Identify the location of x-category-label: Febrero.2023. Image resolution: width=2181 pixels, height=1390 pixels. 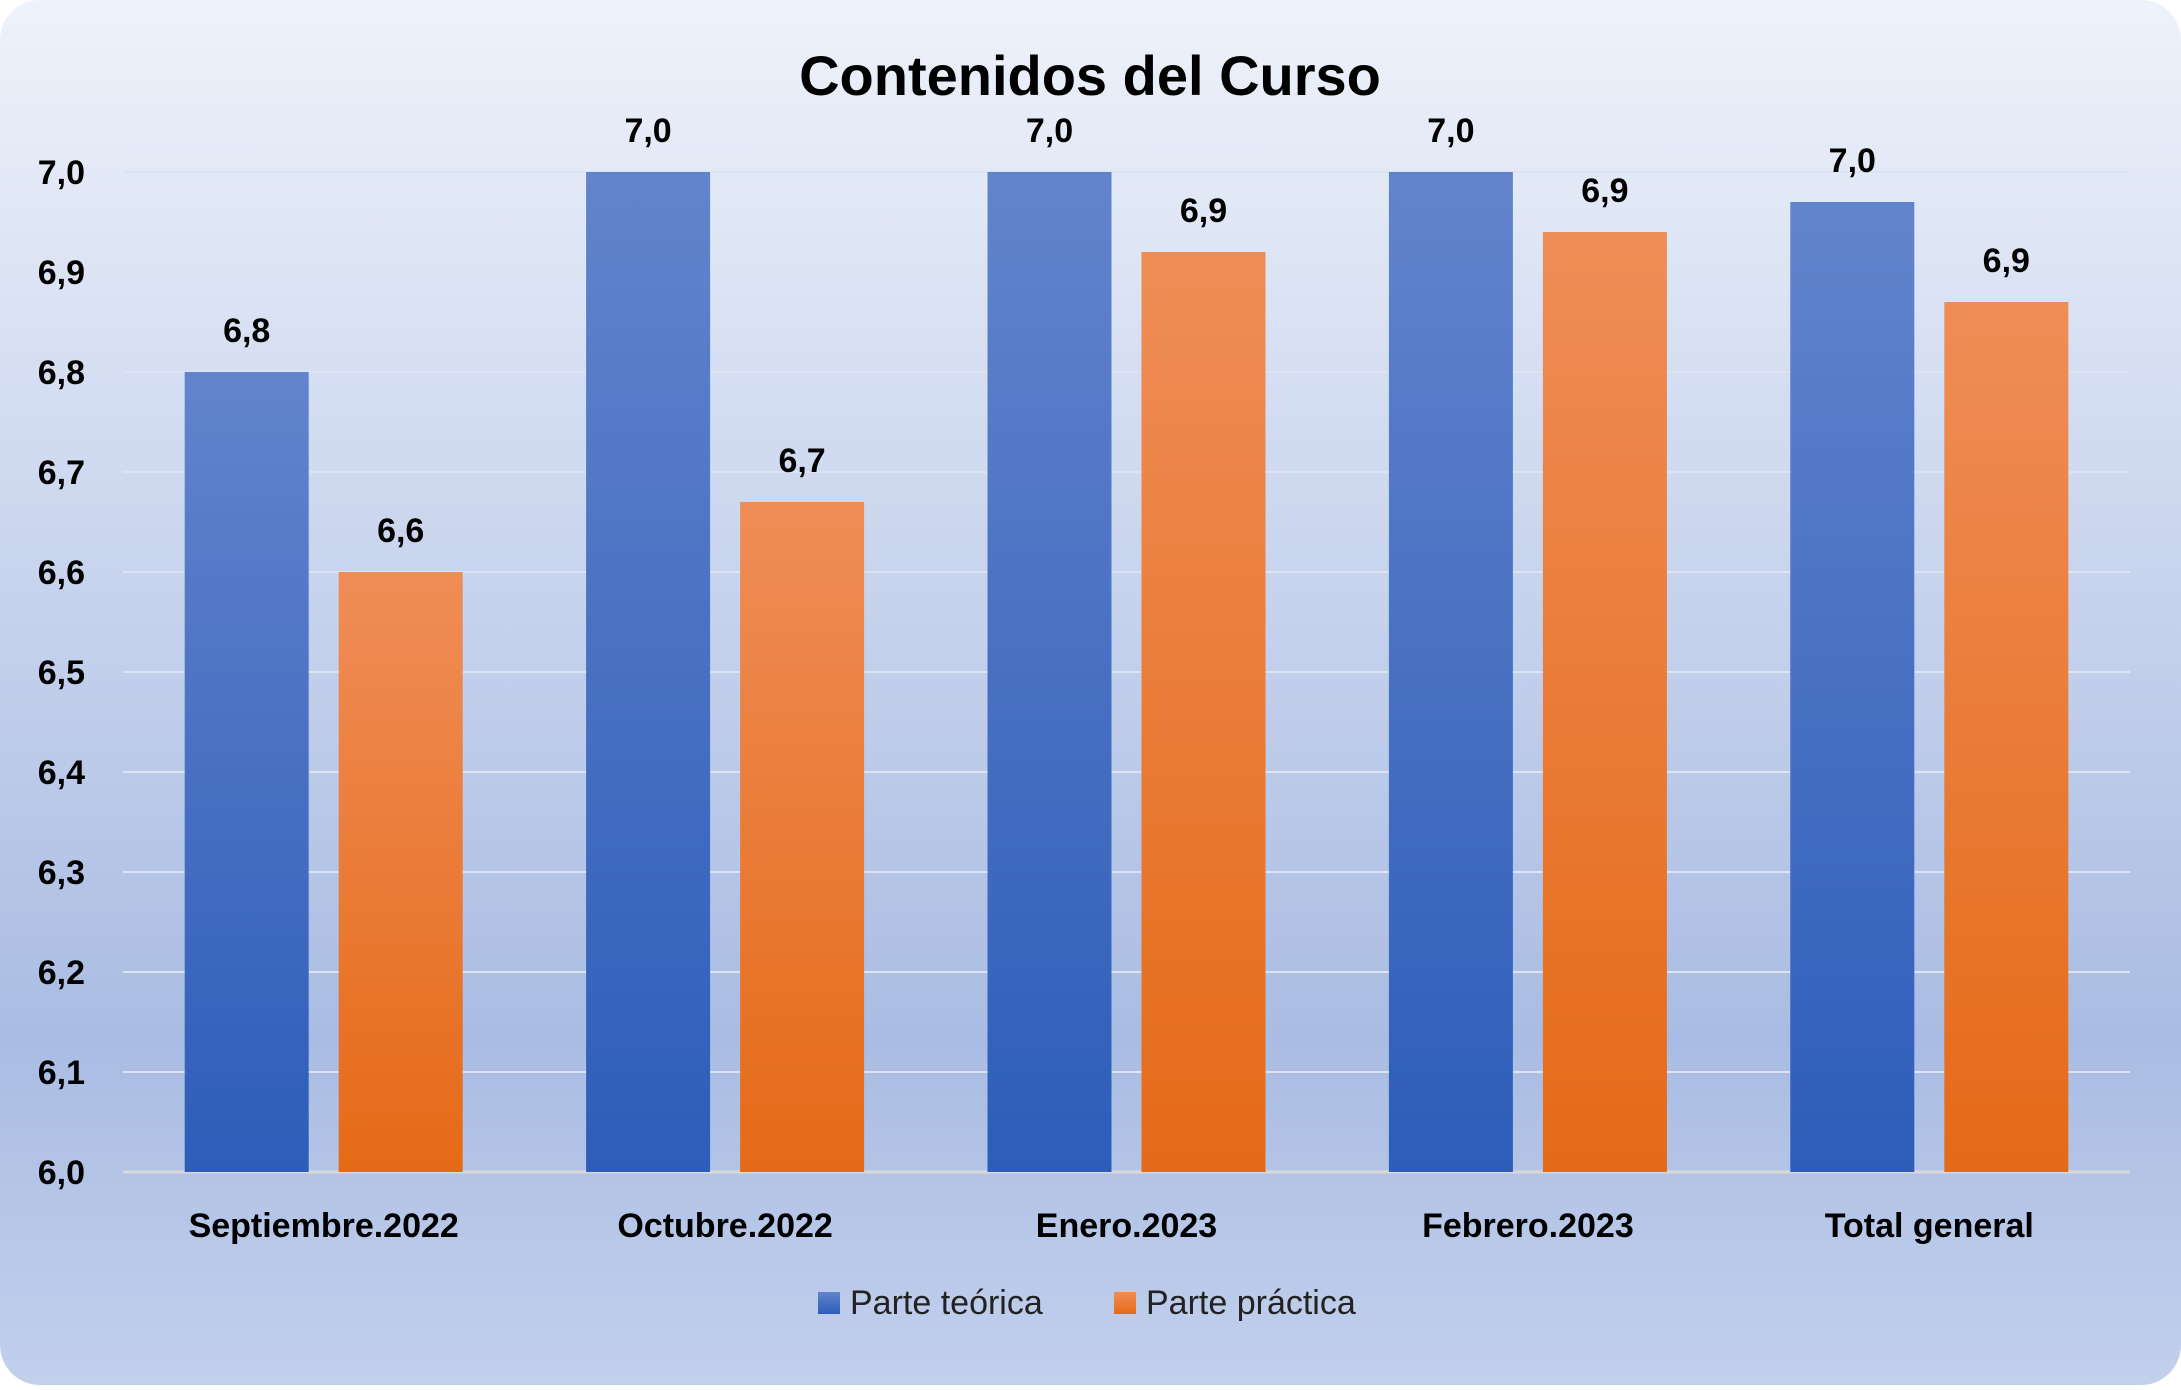
(1528, 1226).